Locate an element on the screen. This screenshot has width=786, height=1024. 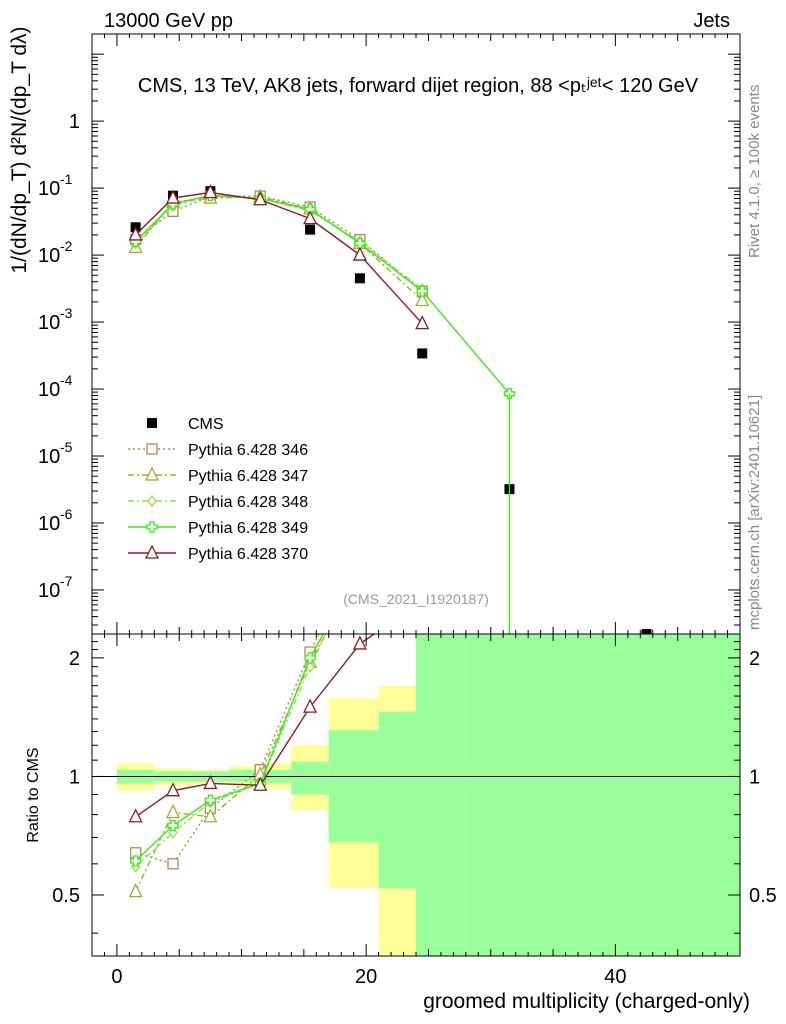
x-tick-label: 20 is located at coordinates (366, 977).